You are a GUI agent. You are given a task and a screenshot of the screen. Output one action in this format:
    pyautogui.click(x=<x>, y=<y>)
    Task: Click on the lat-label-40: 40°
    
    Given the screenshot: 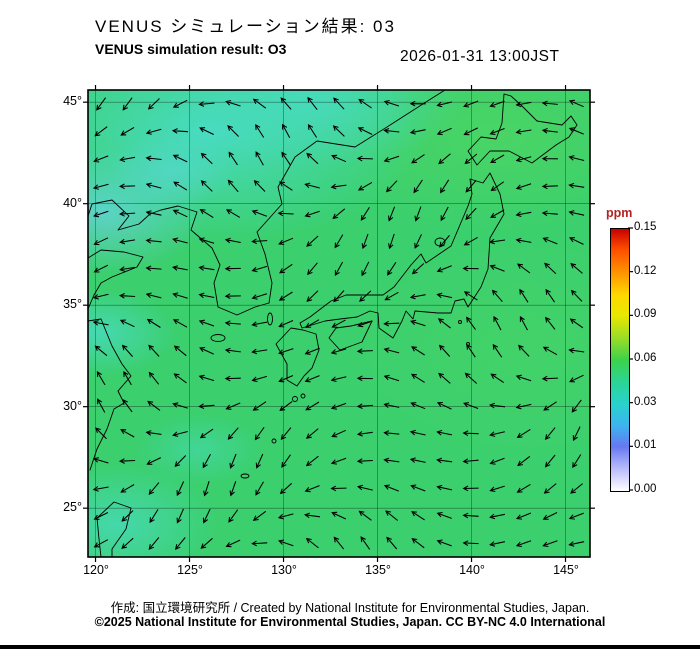 What is the action you would take?
    pyautogui.click(x=72, y=203)
    